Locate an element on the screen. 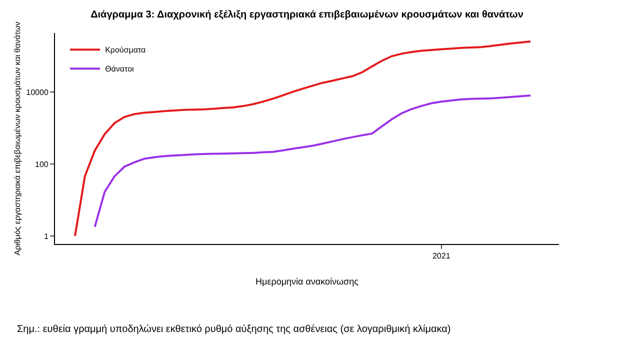  legend-label: Θάνατοι is located at coordinates (119, 69).